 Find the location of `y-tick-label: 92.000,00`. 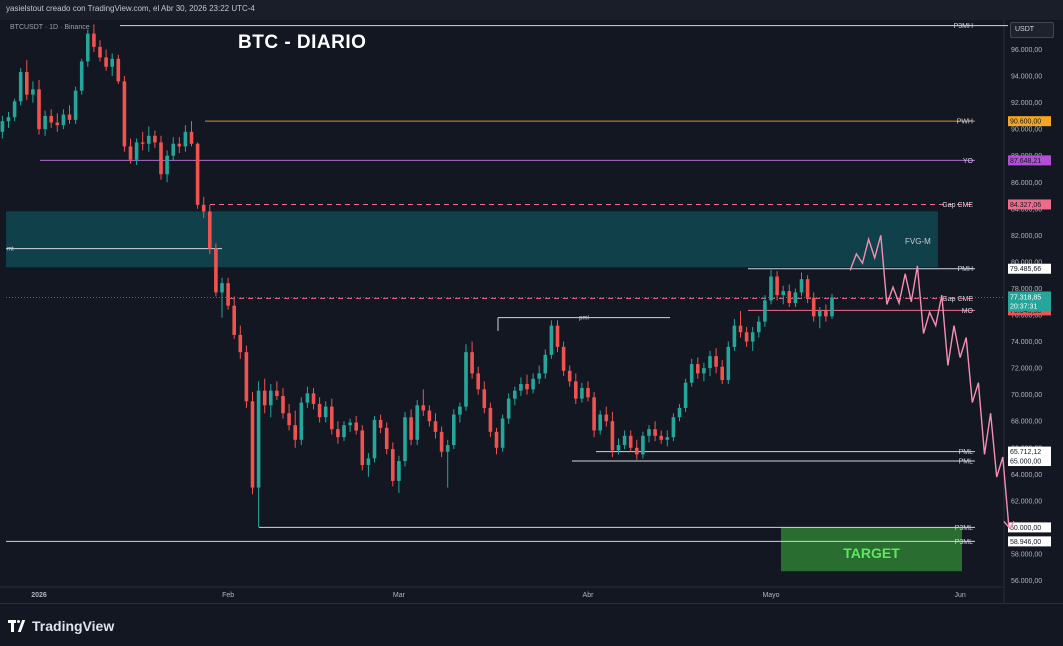

y-tick-label: 92.000,00 is located at coordinates (1026, 103).